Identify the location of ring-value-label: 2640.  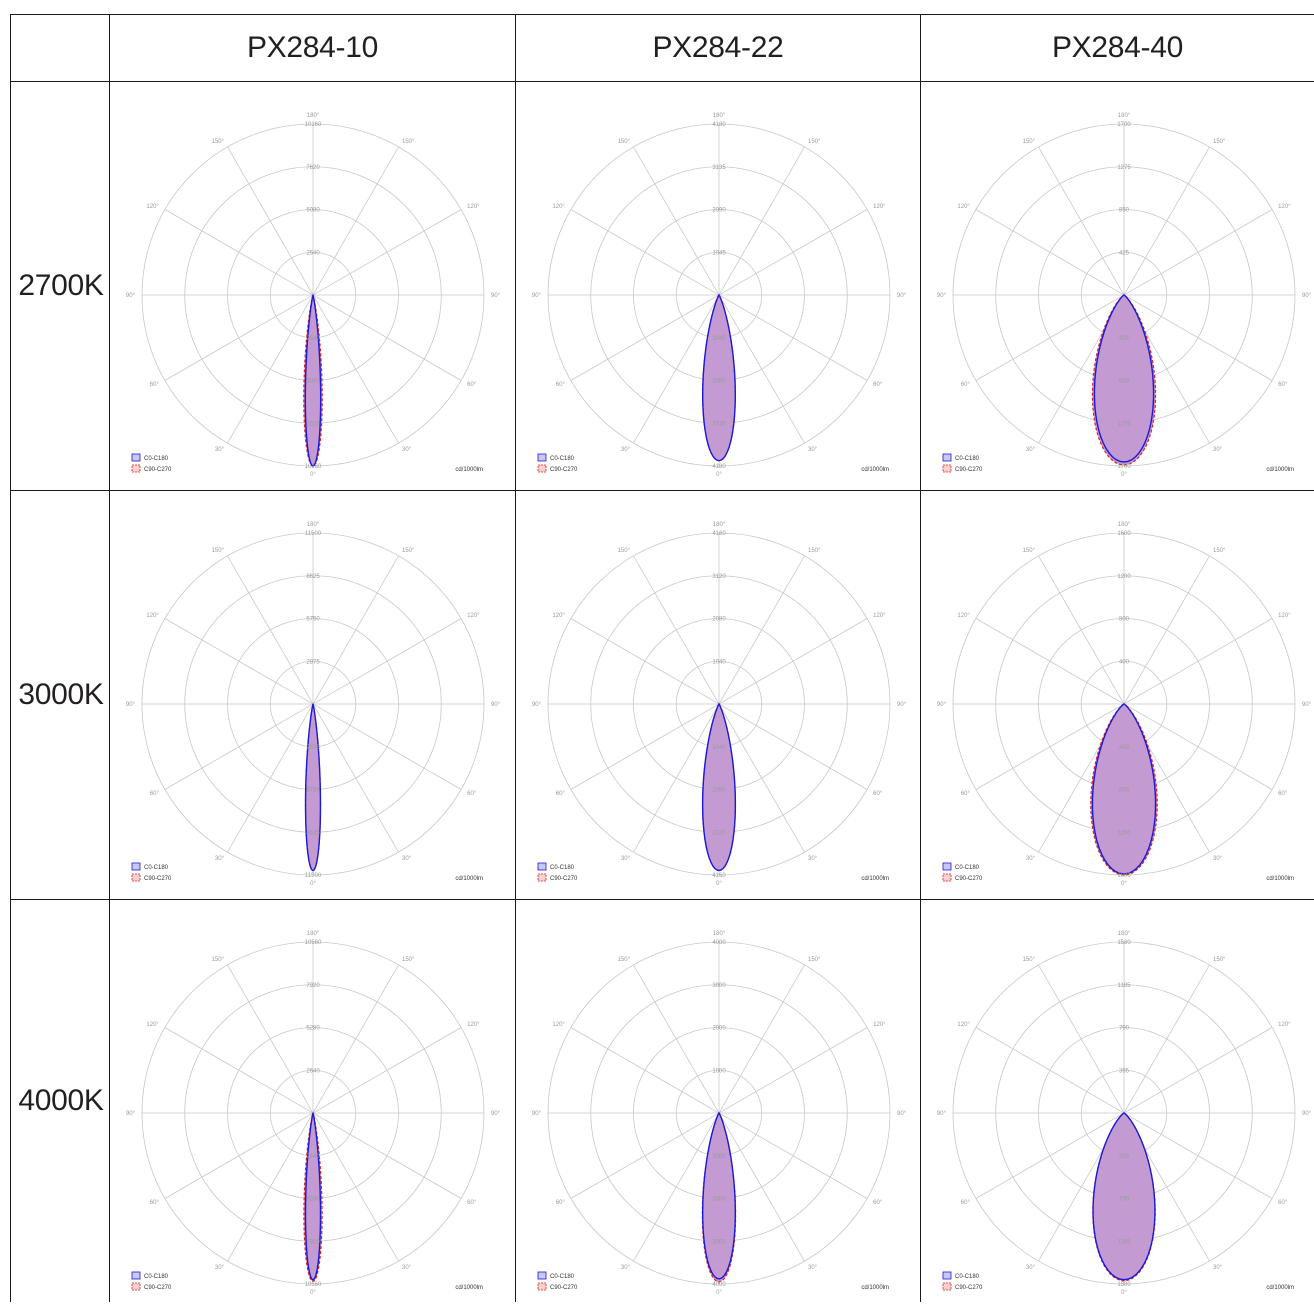
(313, 1071).